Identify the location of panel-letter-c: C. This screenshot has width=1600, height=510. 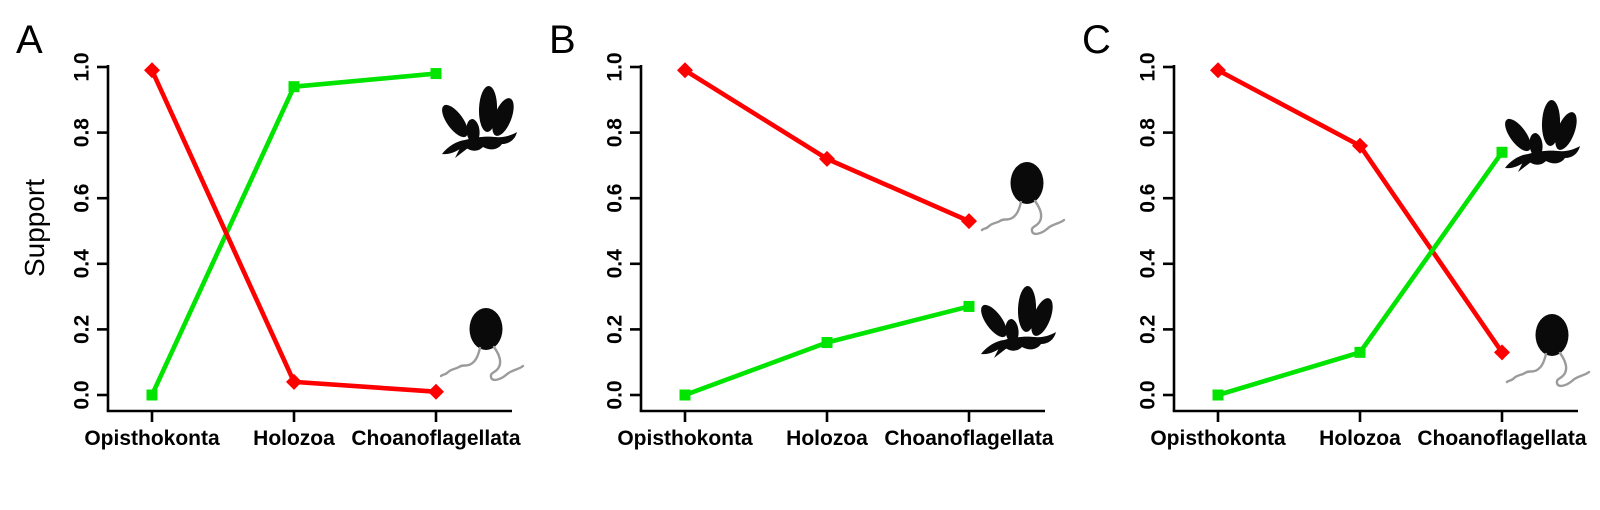
(1096, 40).